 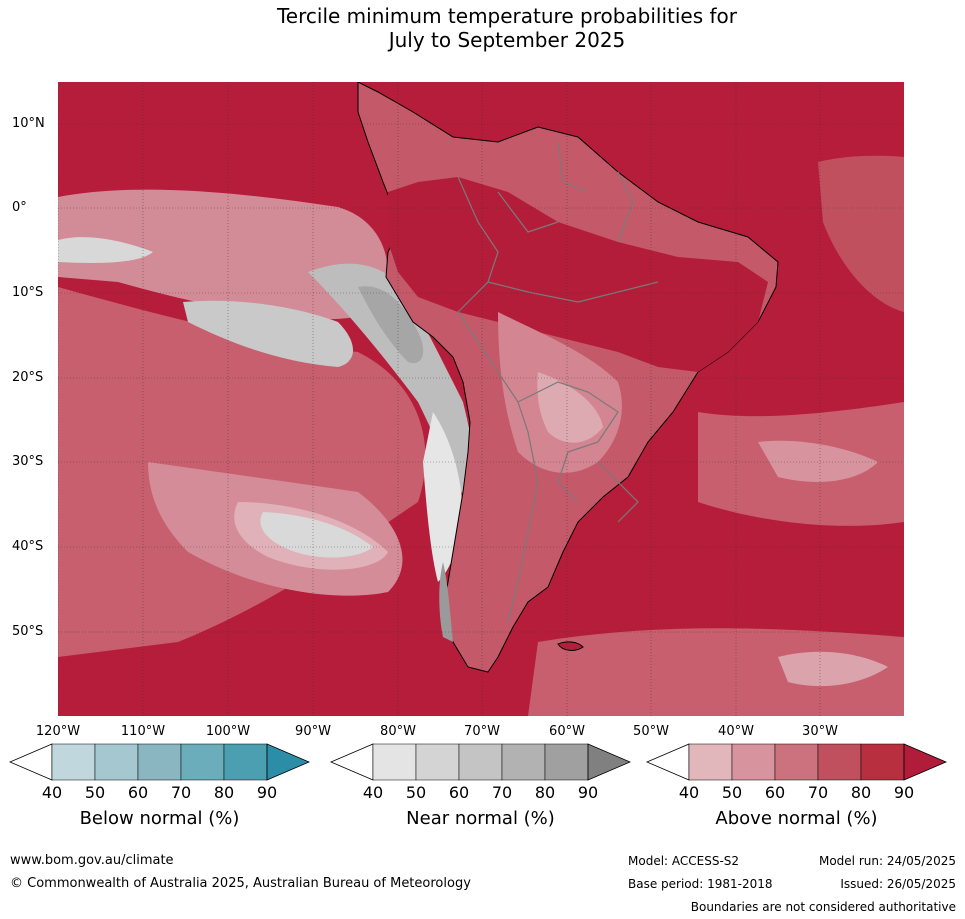 What do you see at coordinates (28, 377) in the screenshot?
I see `latitude-label: 20°S` at bounding box center [28, 377].